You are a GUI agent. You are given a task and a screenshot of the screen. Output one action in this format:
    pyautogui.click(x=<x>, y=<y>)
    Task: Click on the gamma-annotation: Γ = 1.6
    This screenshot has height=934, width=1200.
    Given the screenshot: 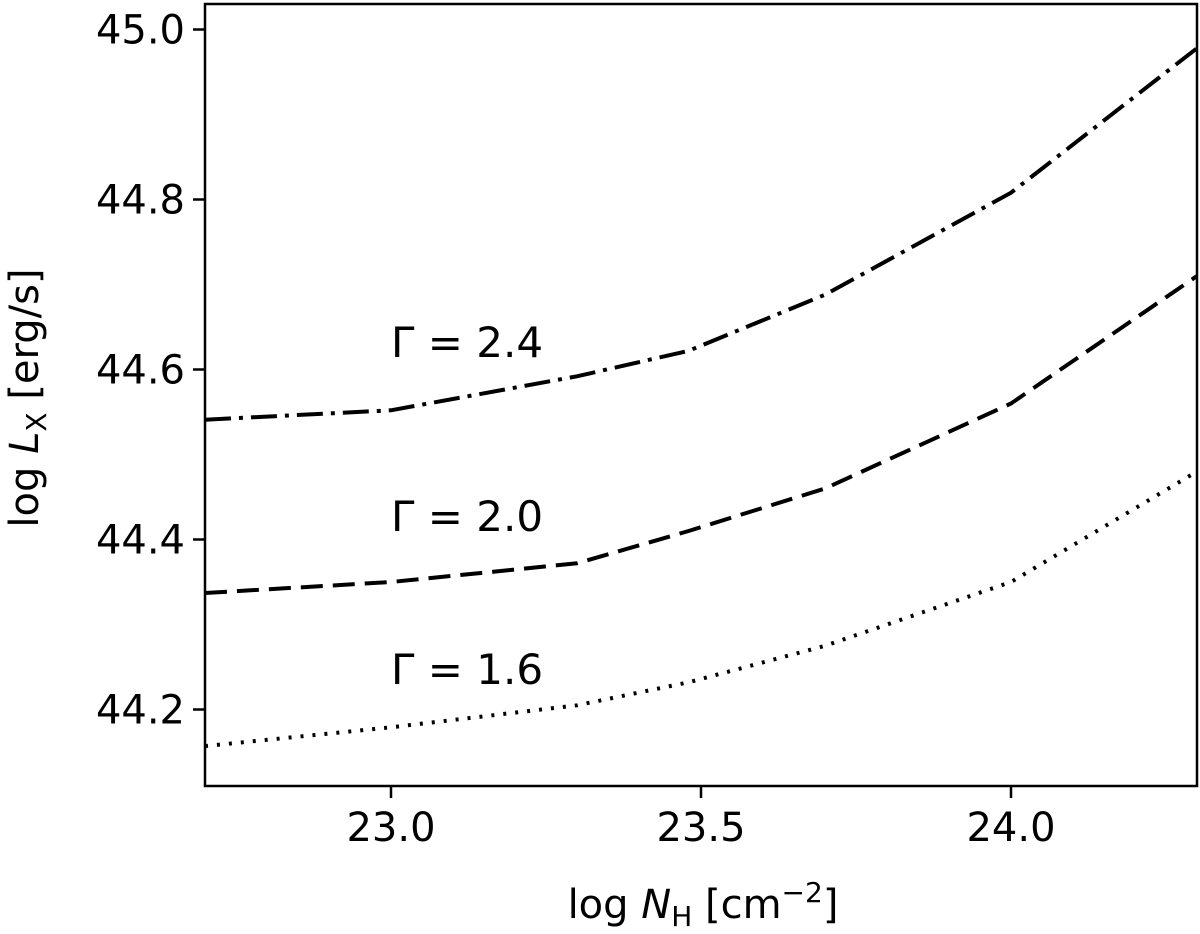 What is the action you would take?
    pyautogui.click(x=467, y=669)
    